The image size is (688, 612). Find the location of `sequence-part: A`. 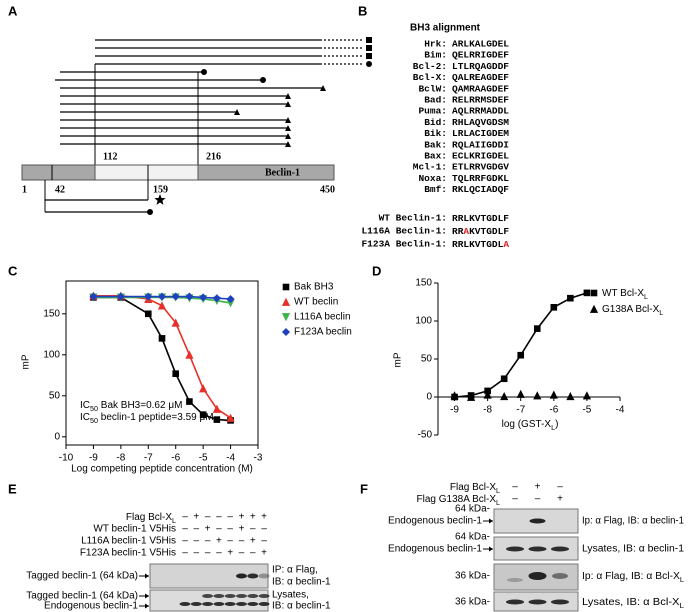

sequence-part: A is located at coordinates (466, 231).